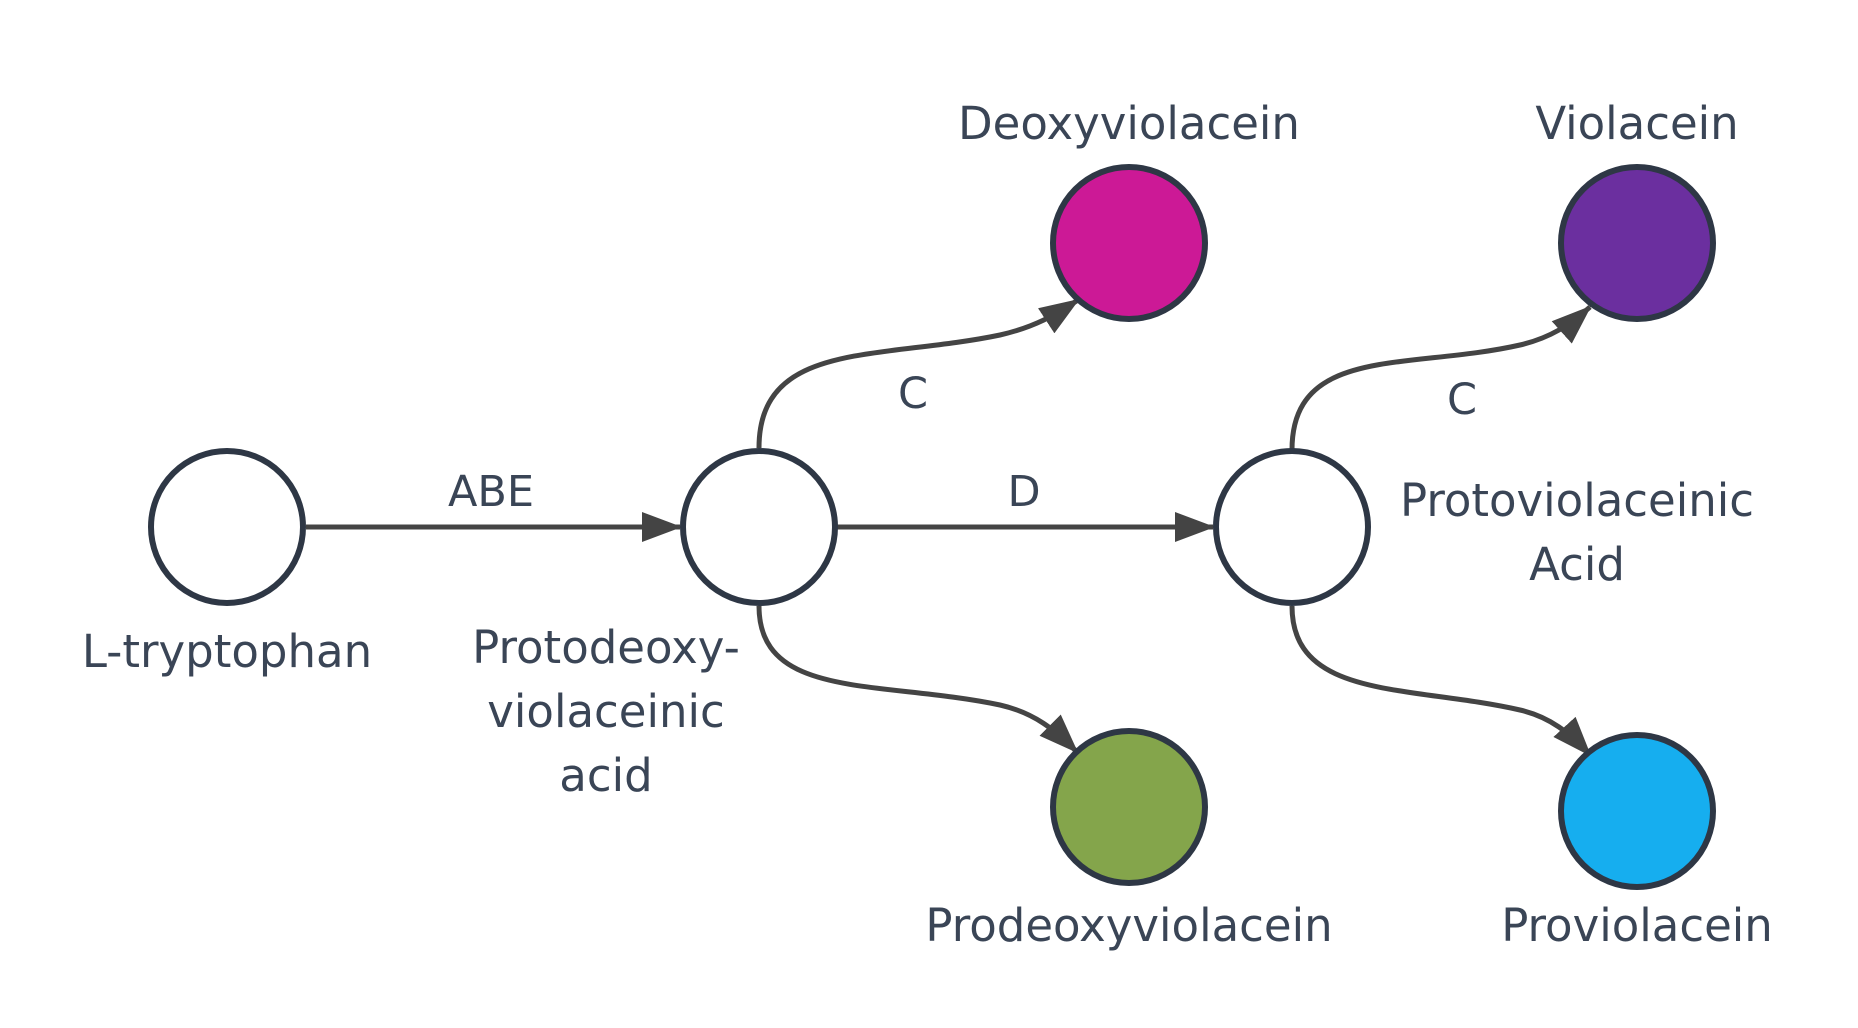 Image resolution: width=1858 pixels, height=1028 pixels. What do you see at coordinates (1636, 123) in the screenshot?
I see `label-violacein: Violacein` at bounding box center [1636, 123].